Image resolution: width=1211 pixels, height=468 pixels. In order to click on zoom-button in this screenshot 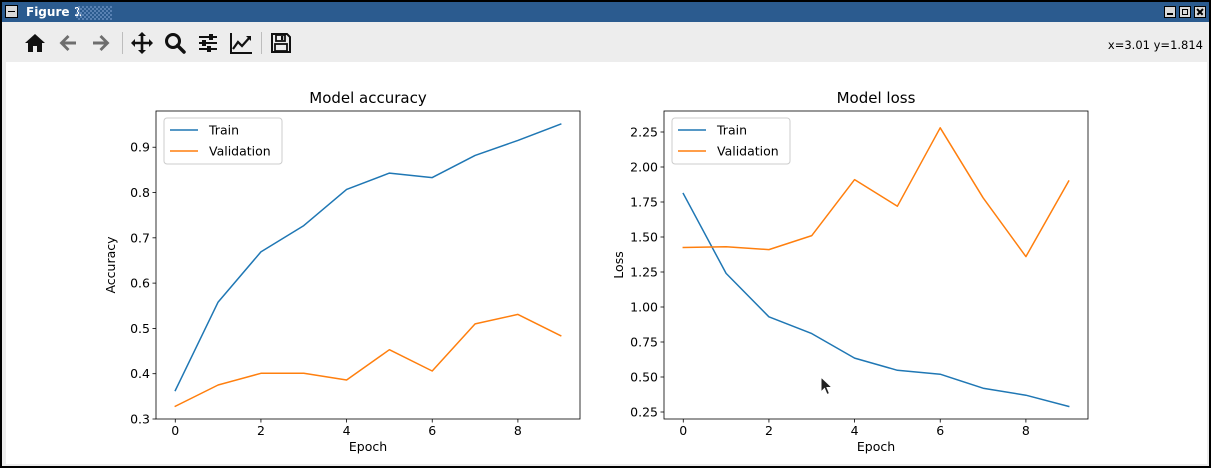, I will do `click(175, 43)`.